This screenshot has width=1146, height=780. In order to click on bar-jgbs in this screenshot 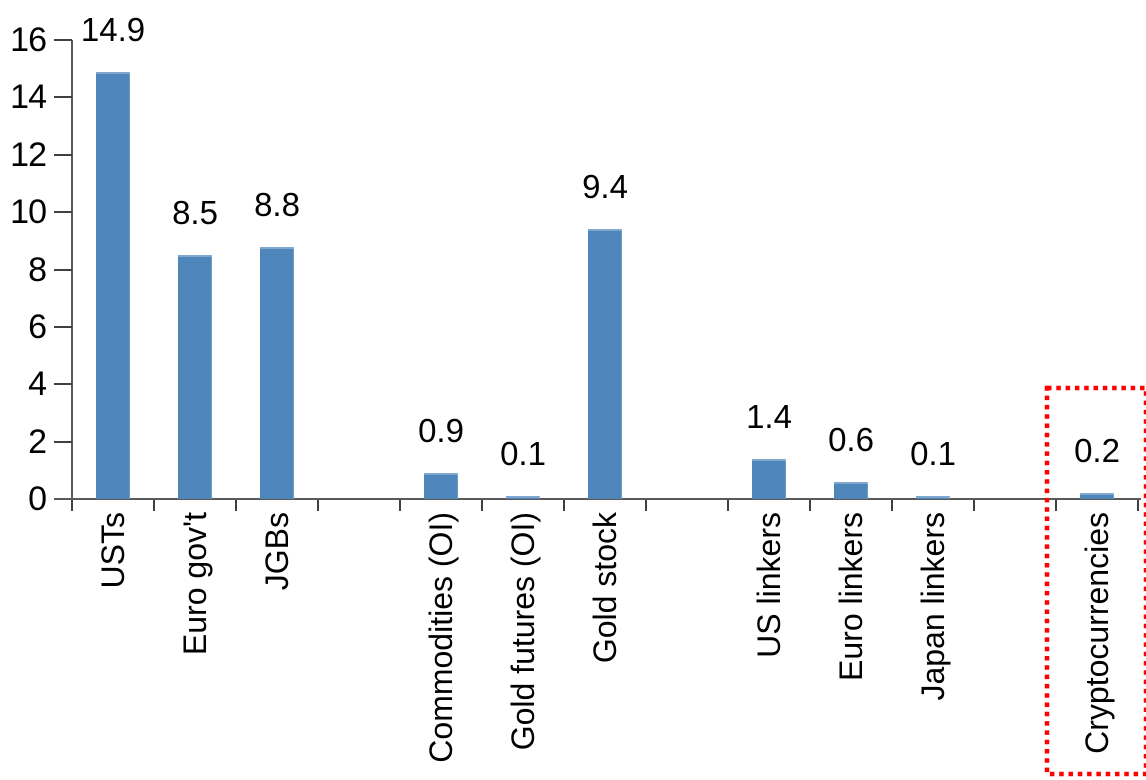, I will do `click(277, 373)`.